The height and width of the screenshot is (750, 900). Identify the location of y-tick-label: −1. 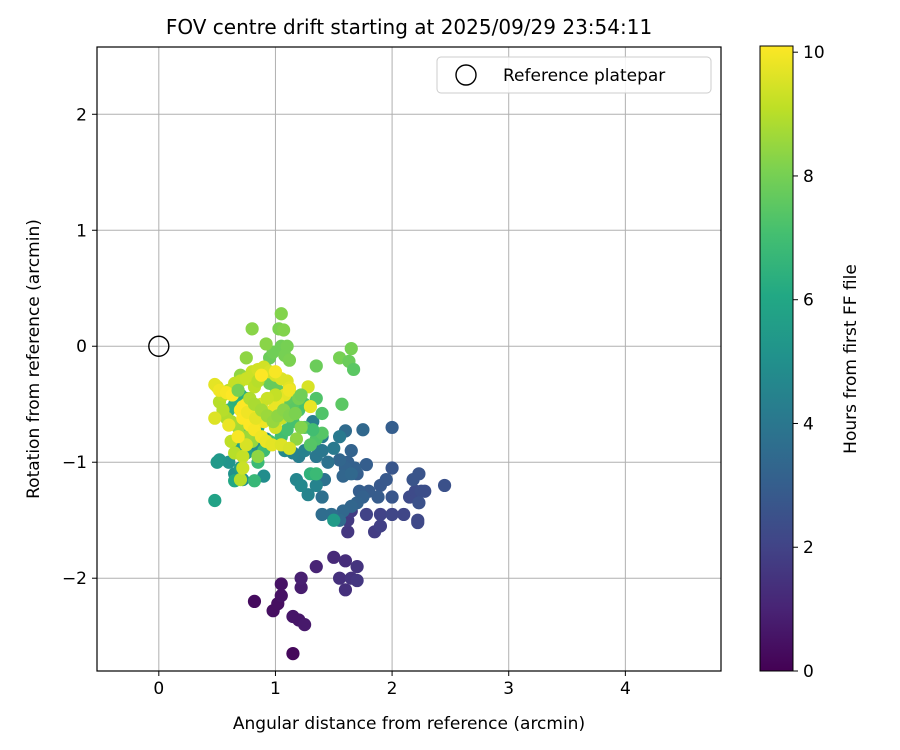
(74, 463).